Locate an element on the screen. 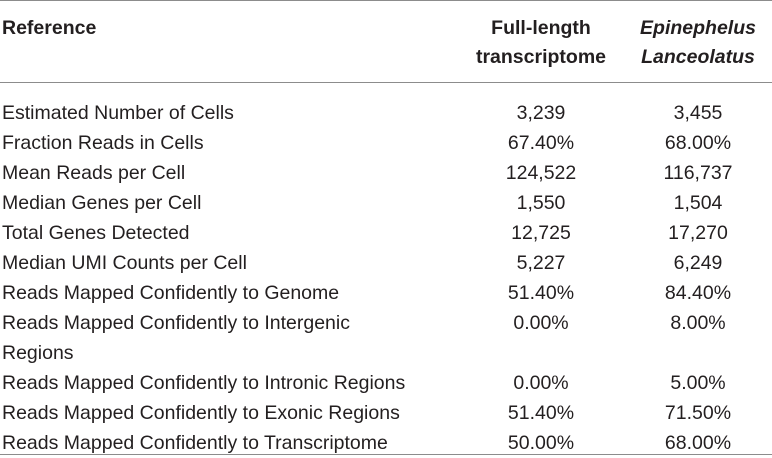  row-label-line2: Regions is located at coordinates (38, 353).